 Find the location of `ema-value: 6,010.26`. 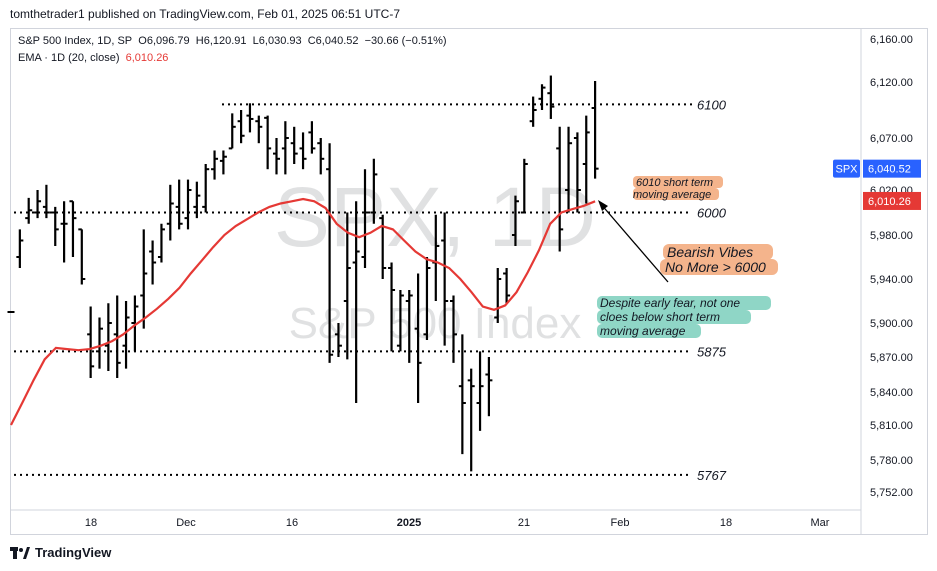

ema-value: 6,010.26 is located at coordinates (147, 58).